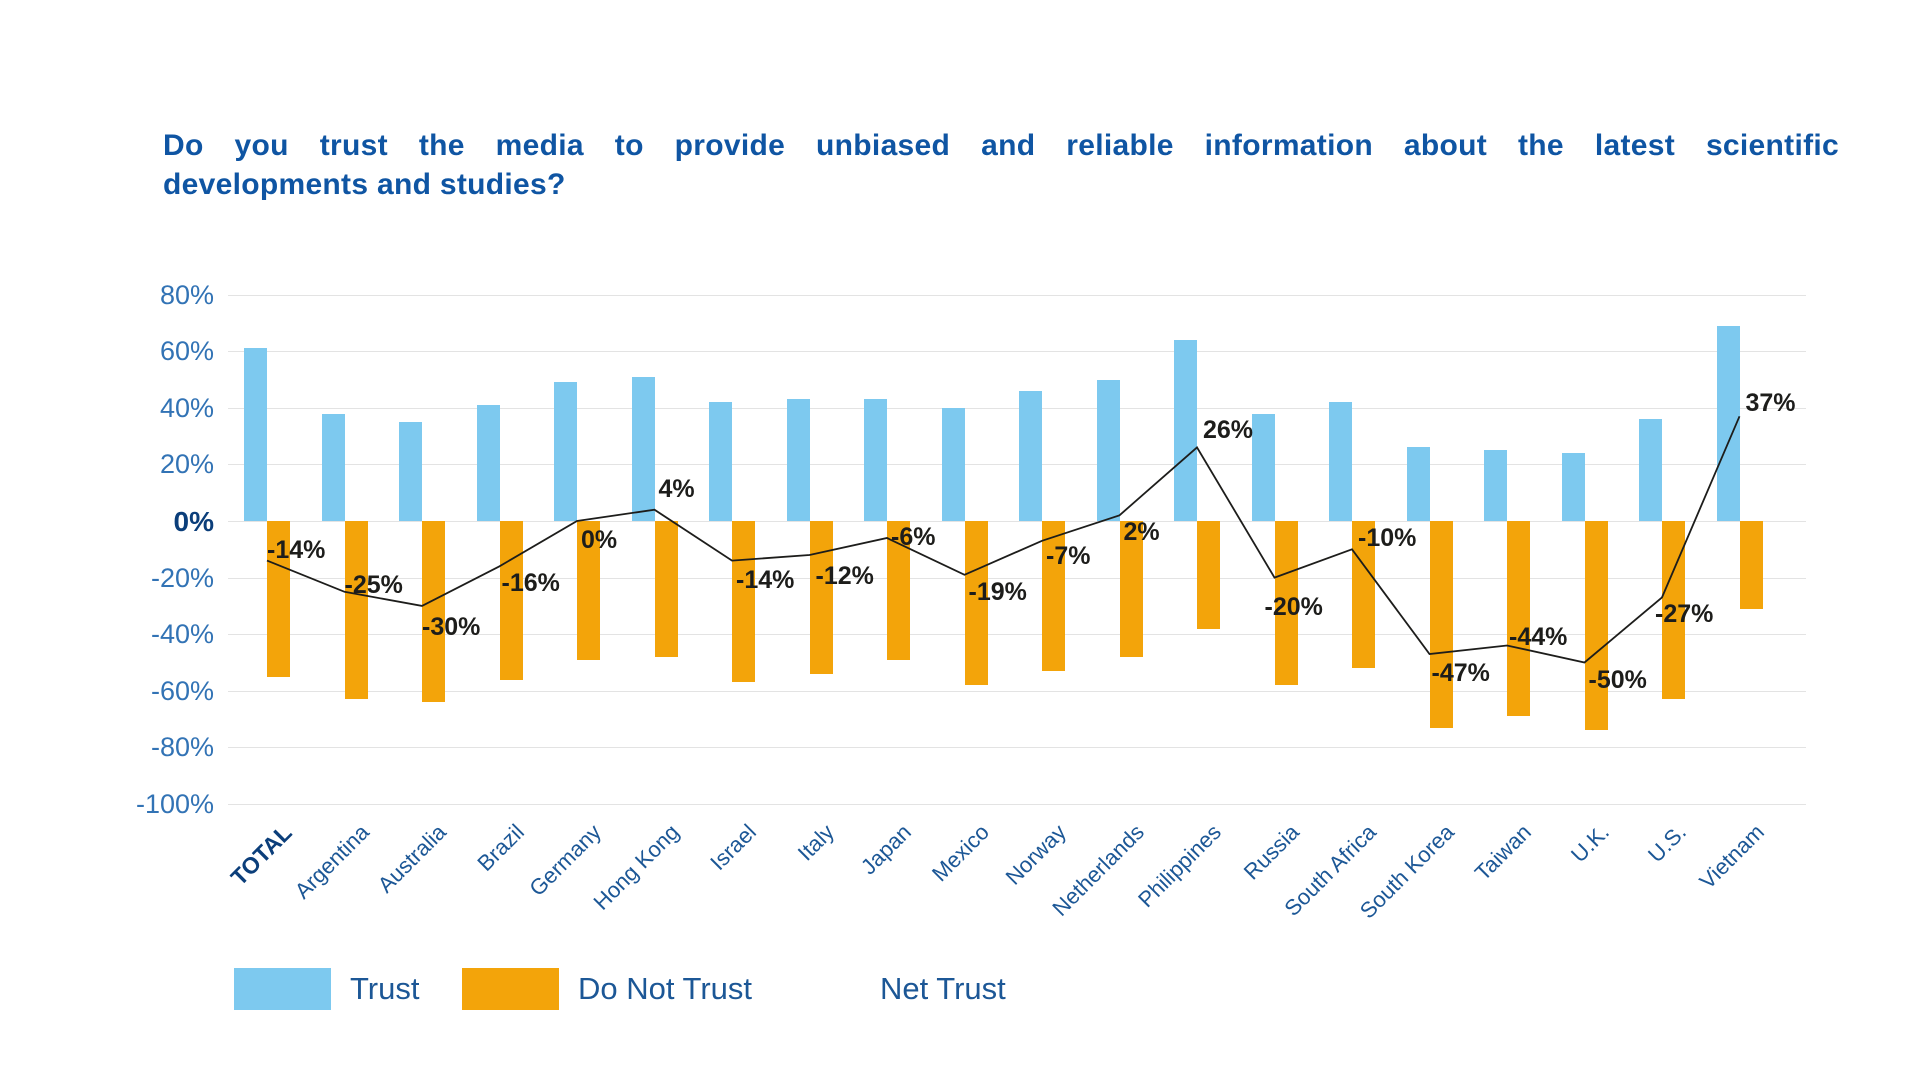  What do you see at coordinates (997, 591) in the screenshot?
I see `net-trust-value-mexico: -19%` at bounding box center [997, 591].